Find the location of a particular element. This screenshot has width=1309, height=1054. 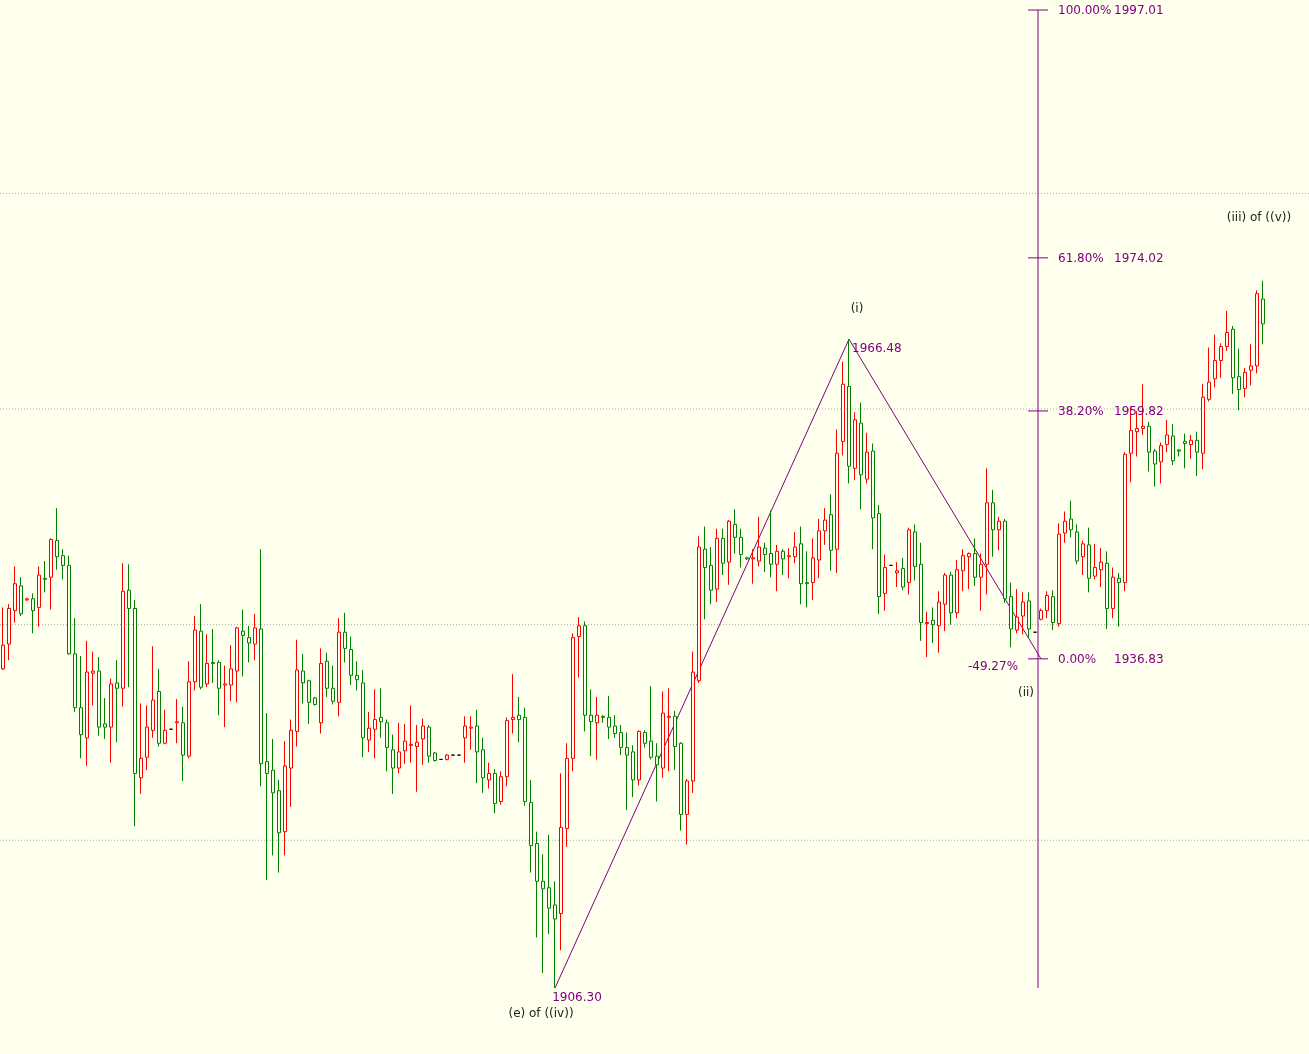

y-tick-label: 1997.01 is located at coordinates (1139, 10).